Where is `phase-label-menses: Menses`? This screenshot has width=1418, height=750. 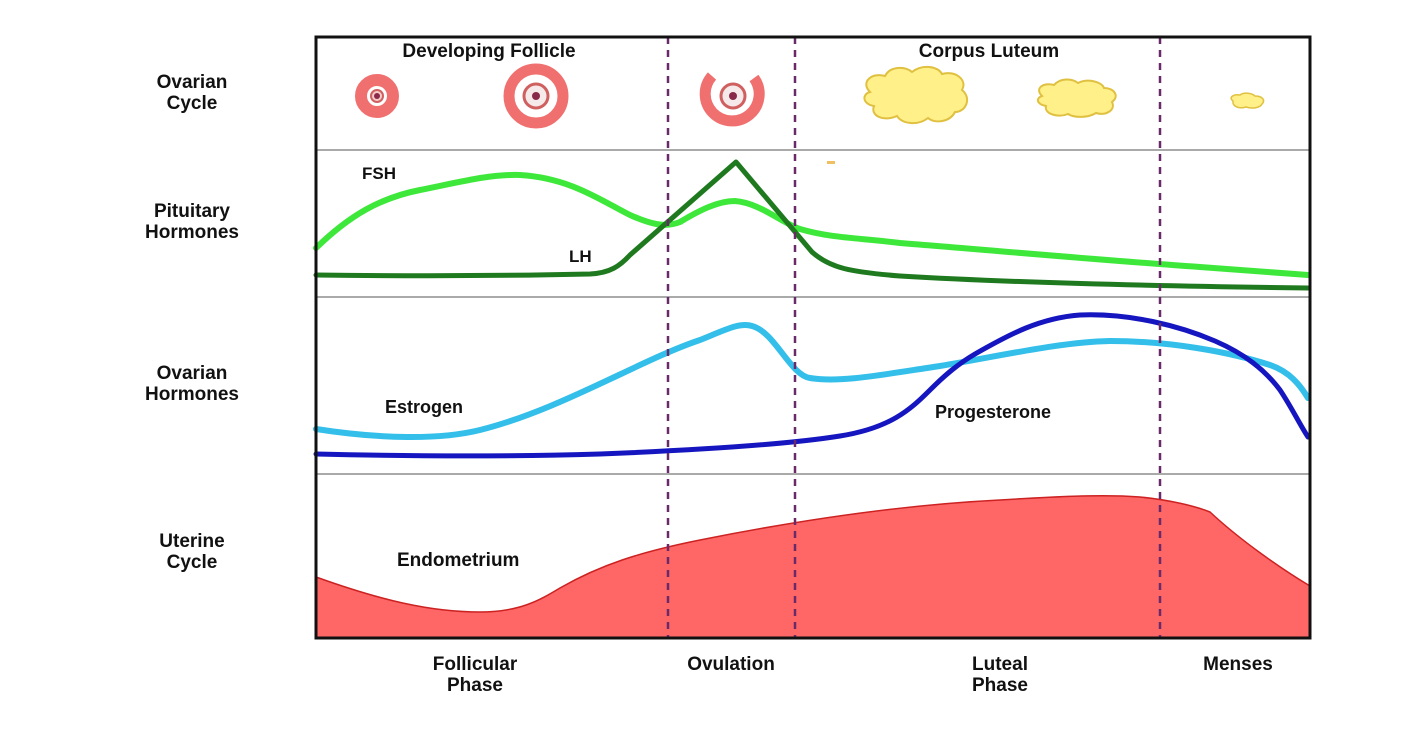
phase-label-menses: Menses is located at coordinates (1238, 664).